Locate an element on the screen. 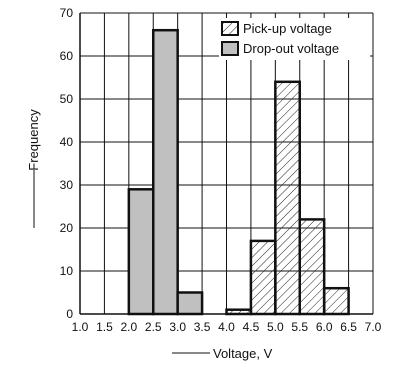 The width and height of the screenshot is (394, 367). x-tick-label: 5.5 is located at coordinates (299, 327).